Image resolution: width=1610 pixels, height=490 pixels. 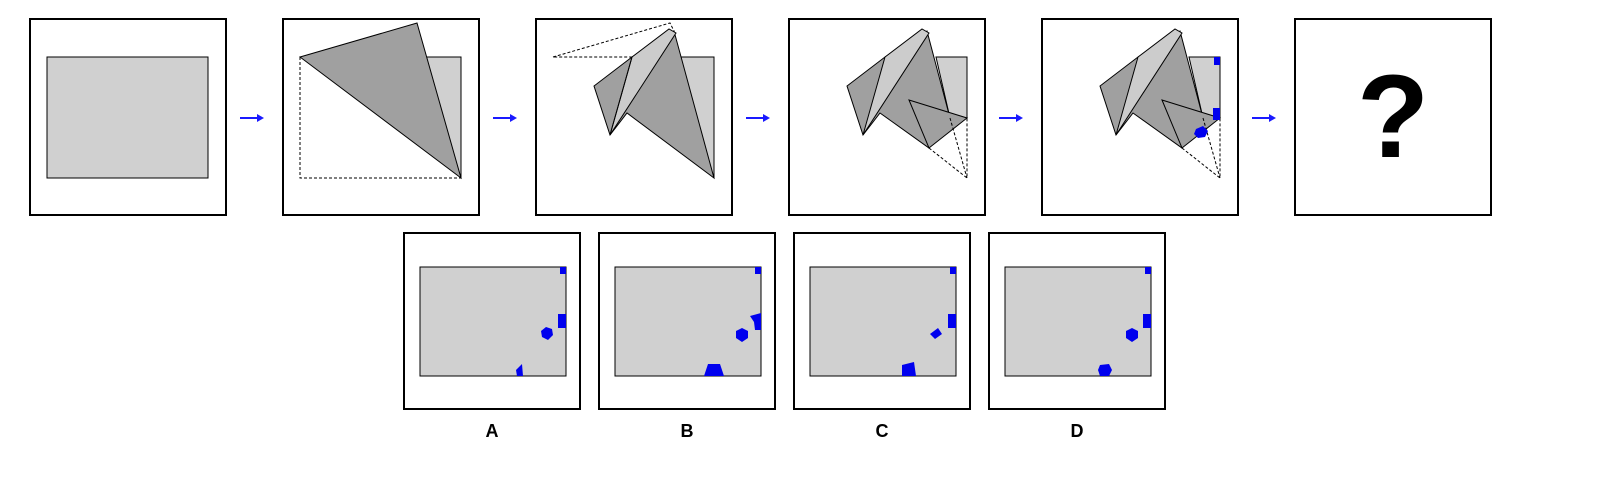 I want to click on question-panel: ?, so click(x=1393, y=117).